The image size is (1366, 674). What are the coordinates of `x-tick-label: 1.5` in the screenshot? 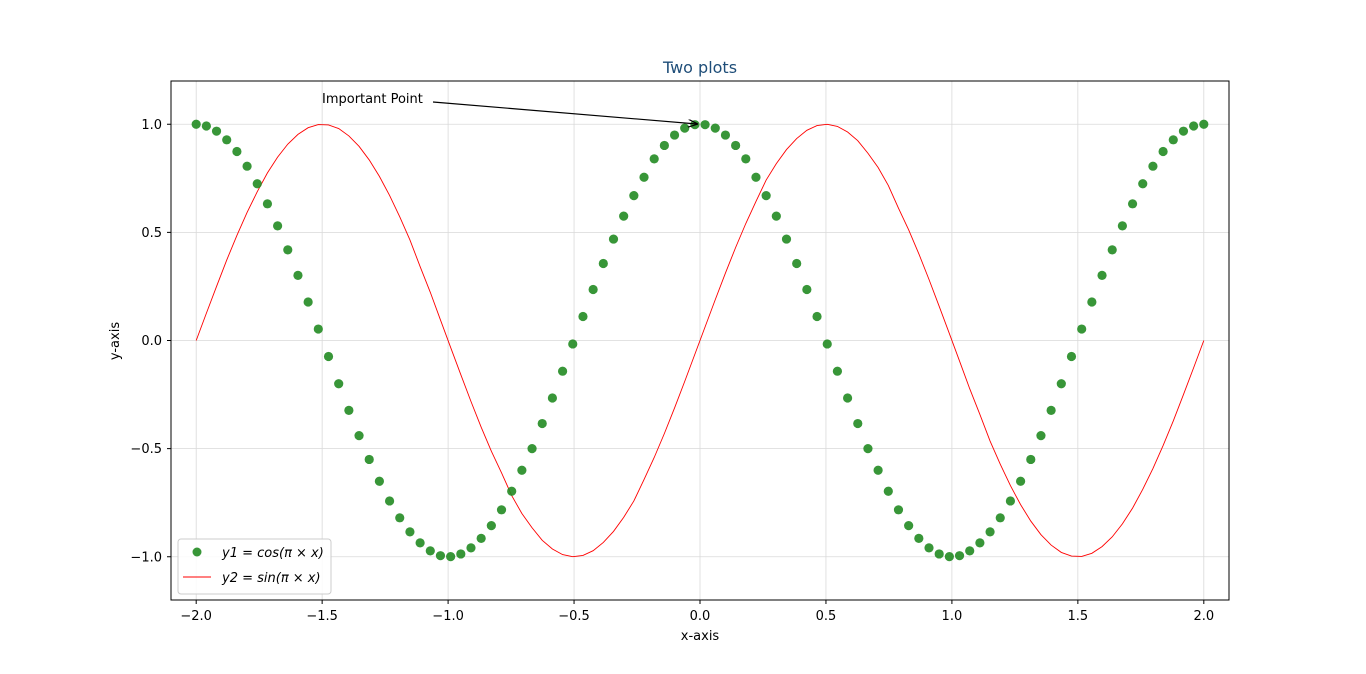 It's located at (1078, 616).